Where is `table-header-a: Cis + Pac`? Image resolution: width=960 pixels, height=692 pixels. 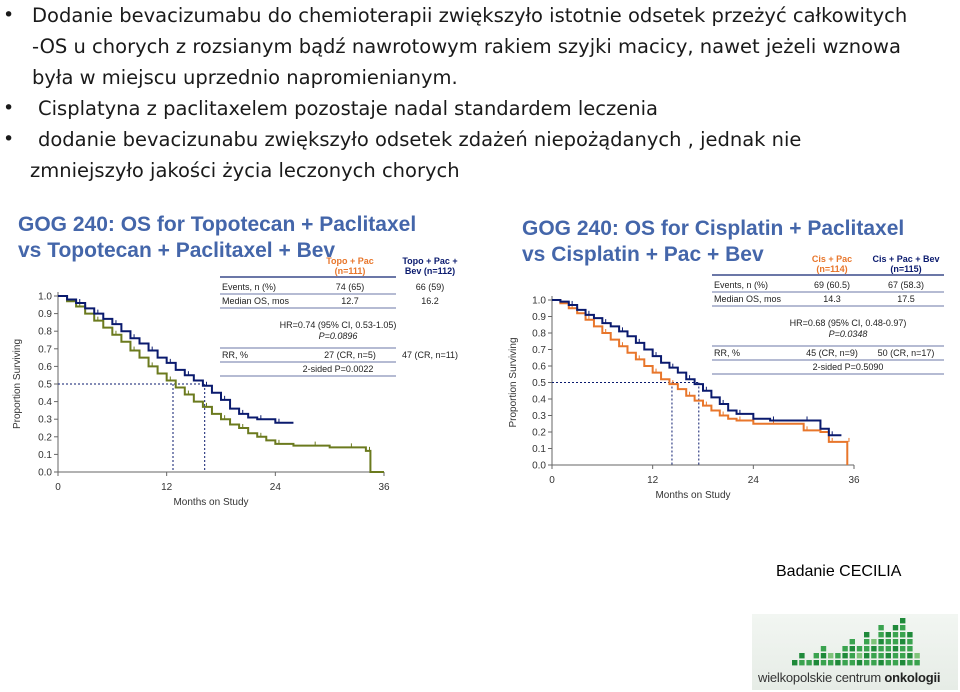
table-header-a: Cis + Pac is located at coordinates (832, 259).